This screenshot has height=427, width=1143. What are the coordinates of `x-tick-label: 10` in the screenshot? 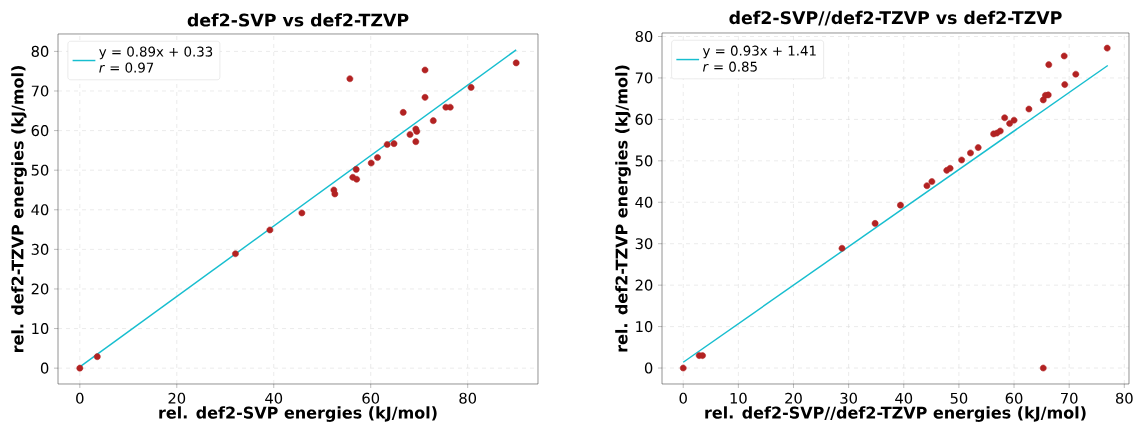 It's located at (738, 398).